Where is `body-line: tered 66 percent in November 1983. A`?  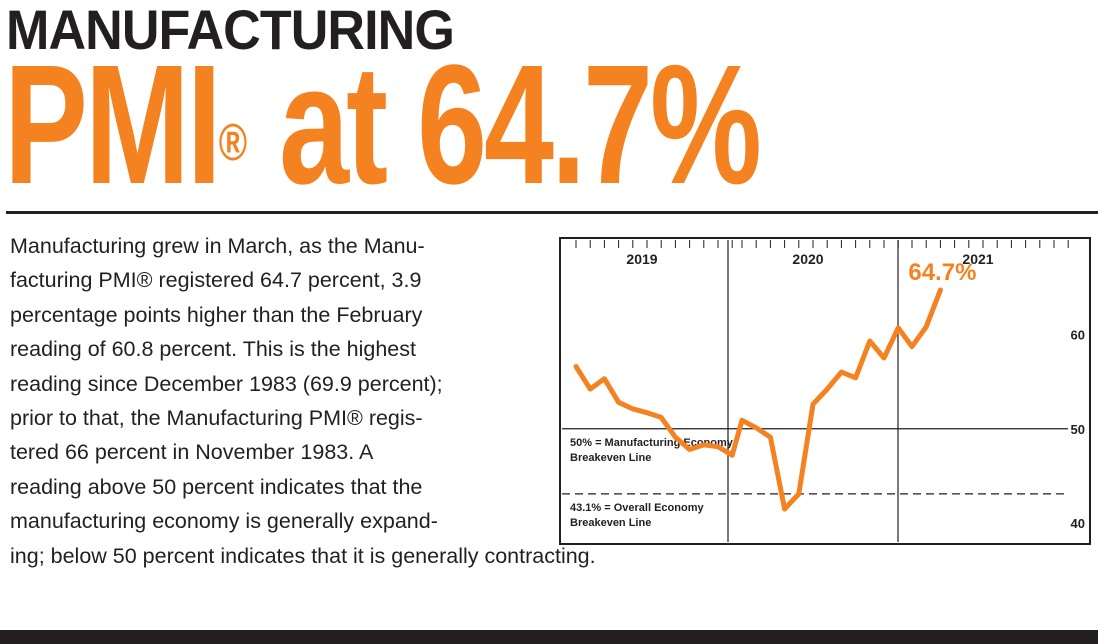 body-line: tered 66 percent in November 1983. A is located at coordinates (192, 452).